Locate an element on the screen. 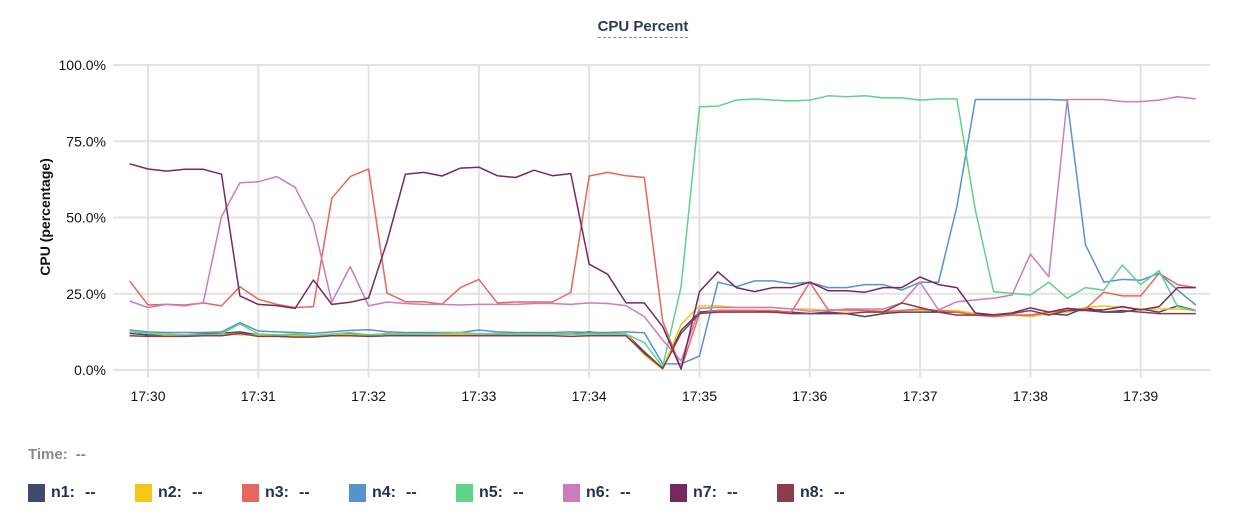 This screenshot has height=530, width=1254. time-value: -- is located at coordinates (80, 454).